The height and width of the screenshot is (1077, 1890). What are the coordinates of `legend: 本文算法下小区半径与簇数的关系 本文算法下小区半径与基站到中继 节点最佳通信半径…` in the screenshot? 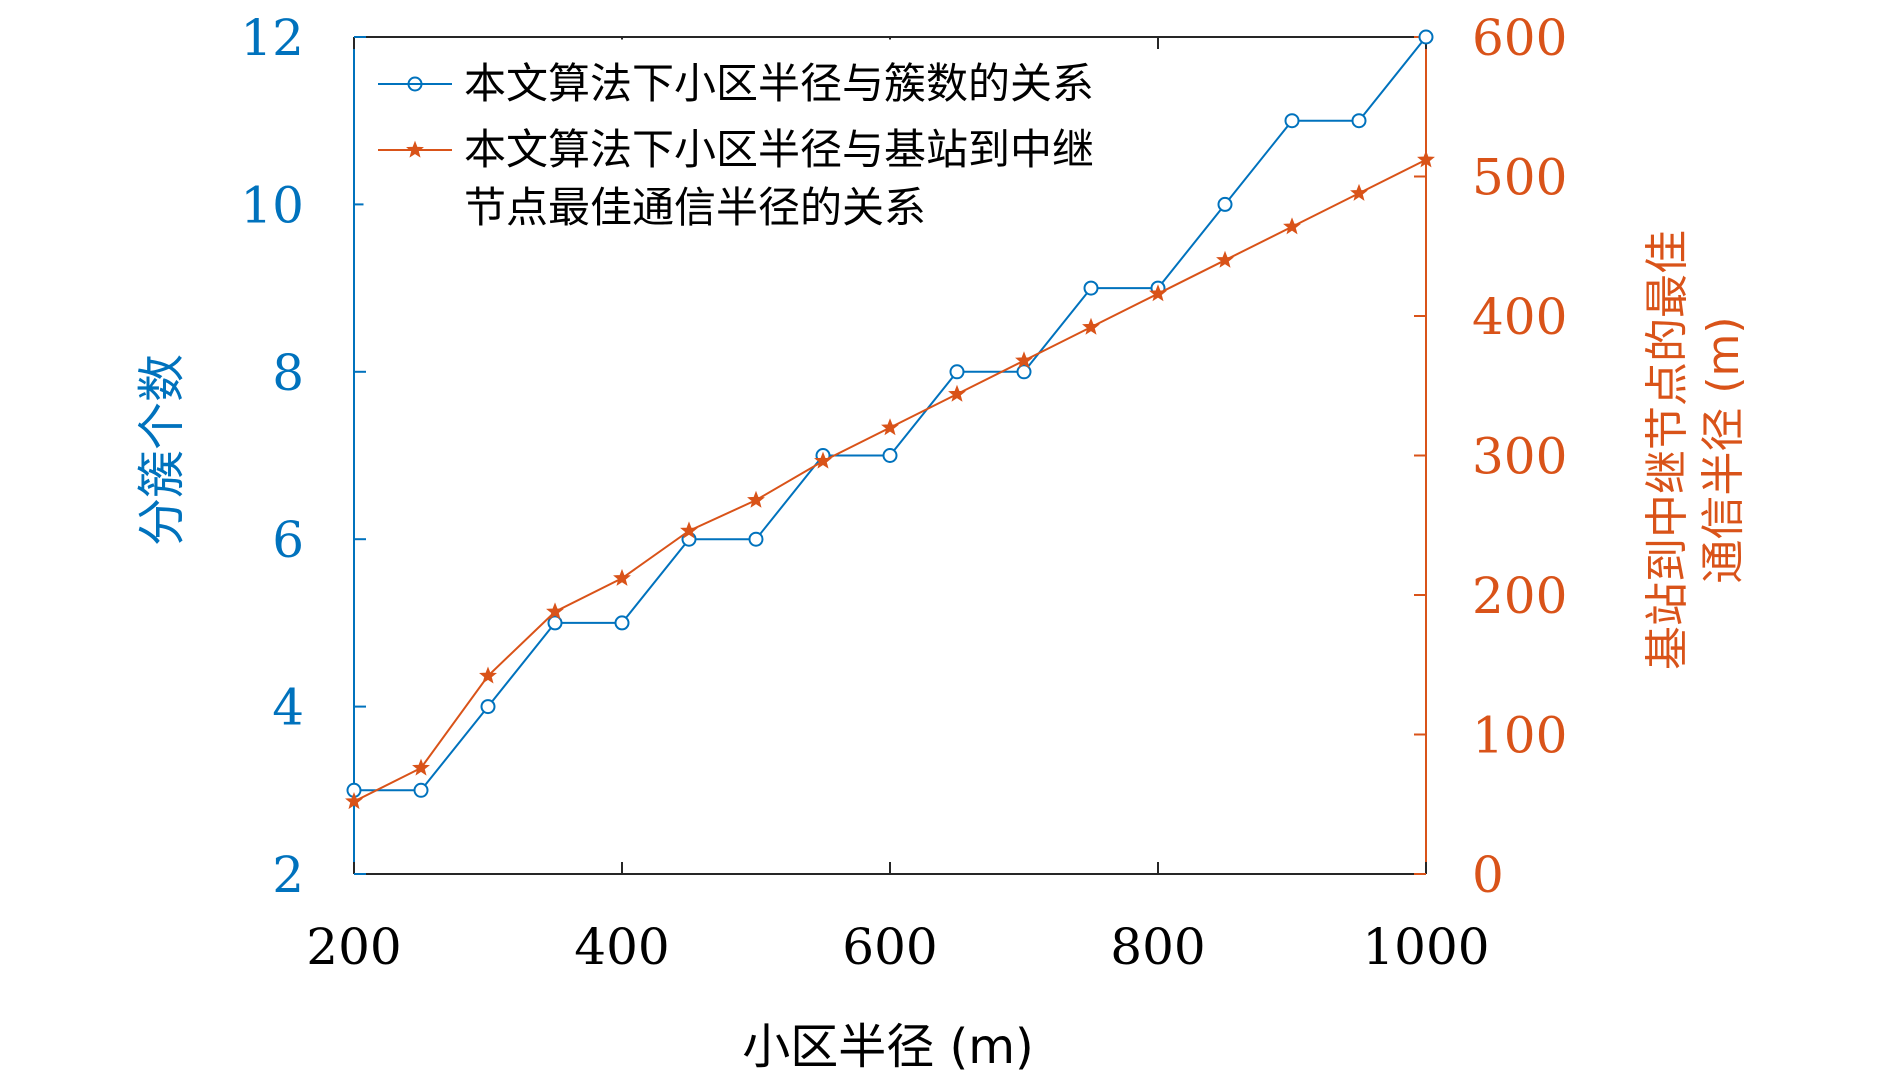 It's located at (728, 137).